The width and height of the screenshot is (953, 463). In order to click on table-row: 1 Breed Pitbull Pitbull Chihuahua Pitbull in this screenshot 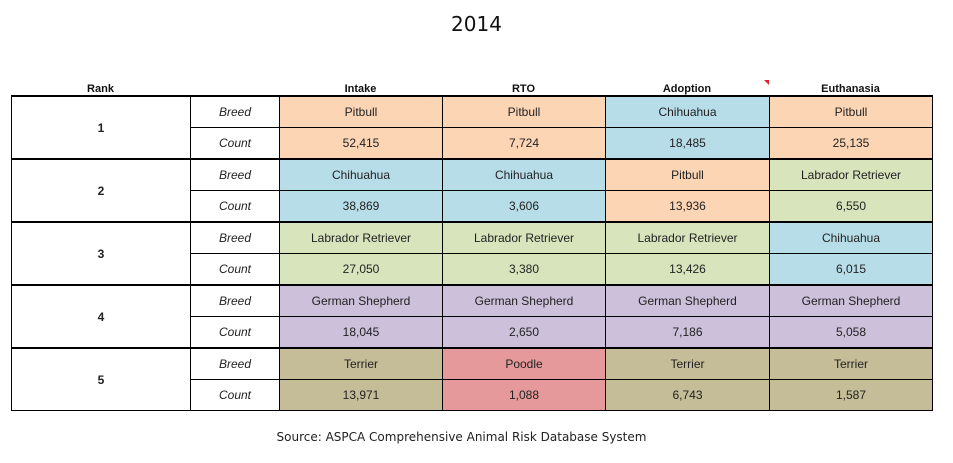, I will do `click(472, 127)`.